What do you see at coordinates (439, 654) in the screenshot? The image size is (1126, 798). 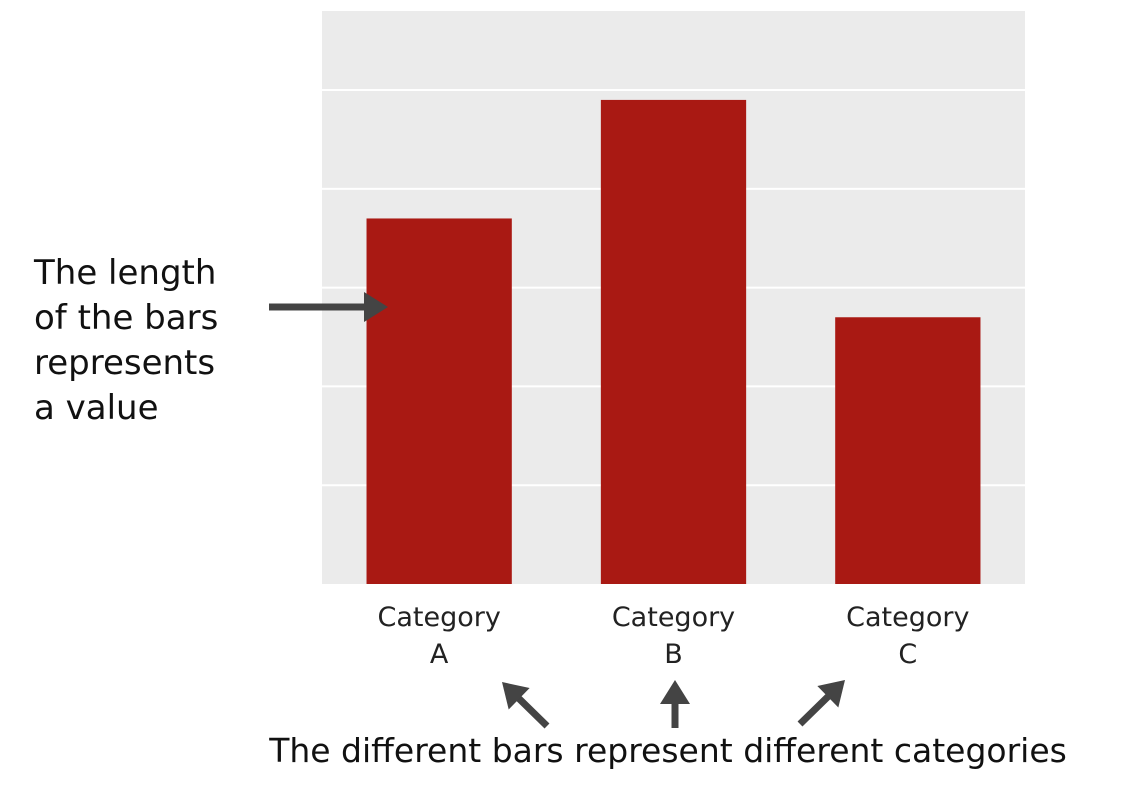 I see `category-letter: A` at bounding box center [439, 654].